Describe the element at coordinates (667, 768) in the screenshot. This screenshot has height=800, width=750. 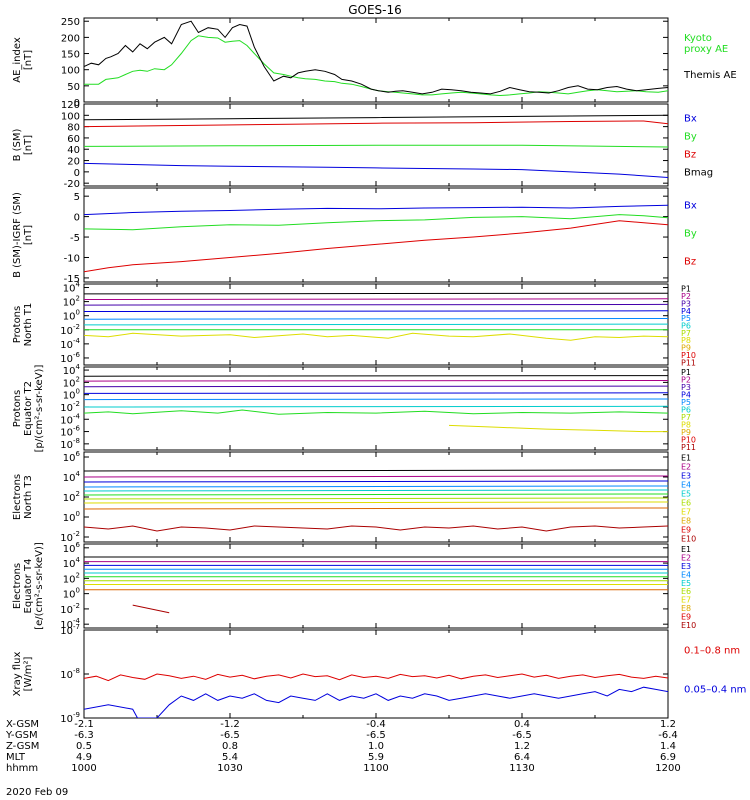
I see `ephemeris-value: 1200` at that location.